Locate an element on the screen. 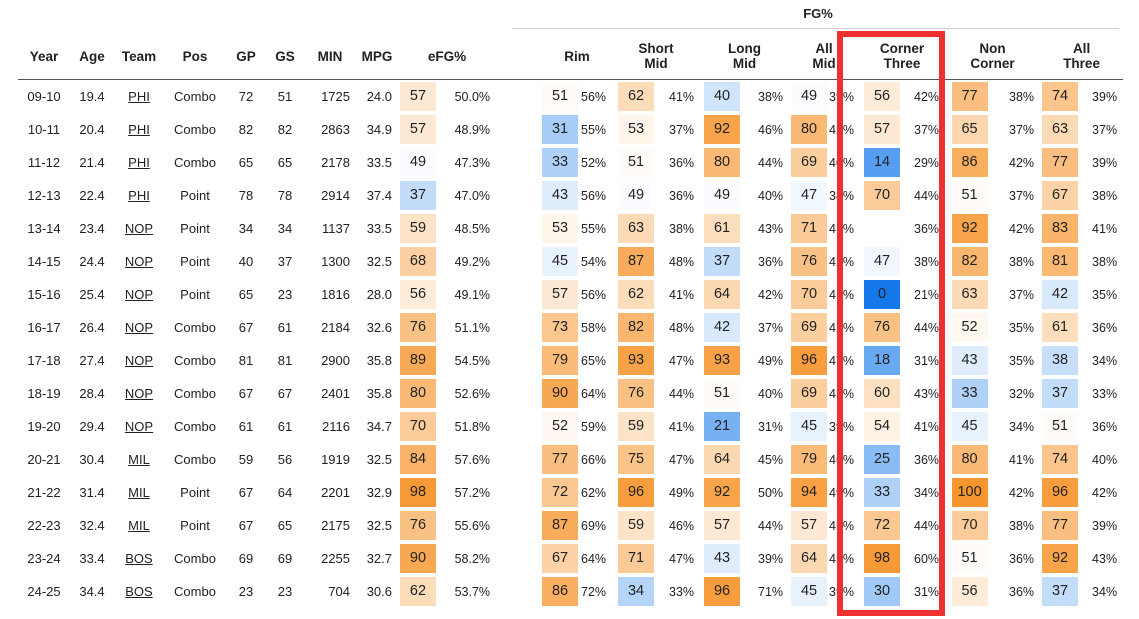  col-header-all-three: All Three is located at coordinates (1081, 56).